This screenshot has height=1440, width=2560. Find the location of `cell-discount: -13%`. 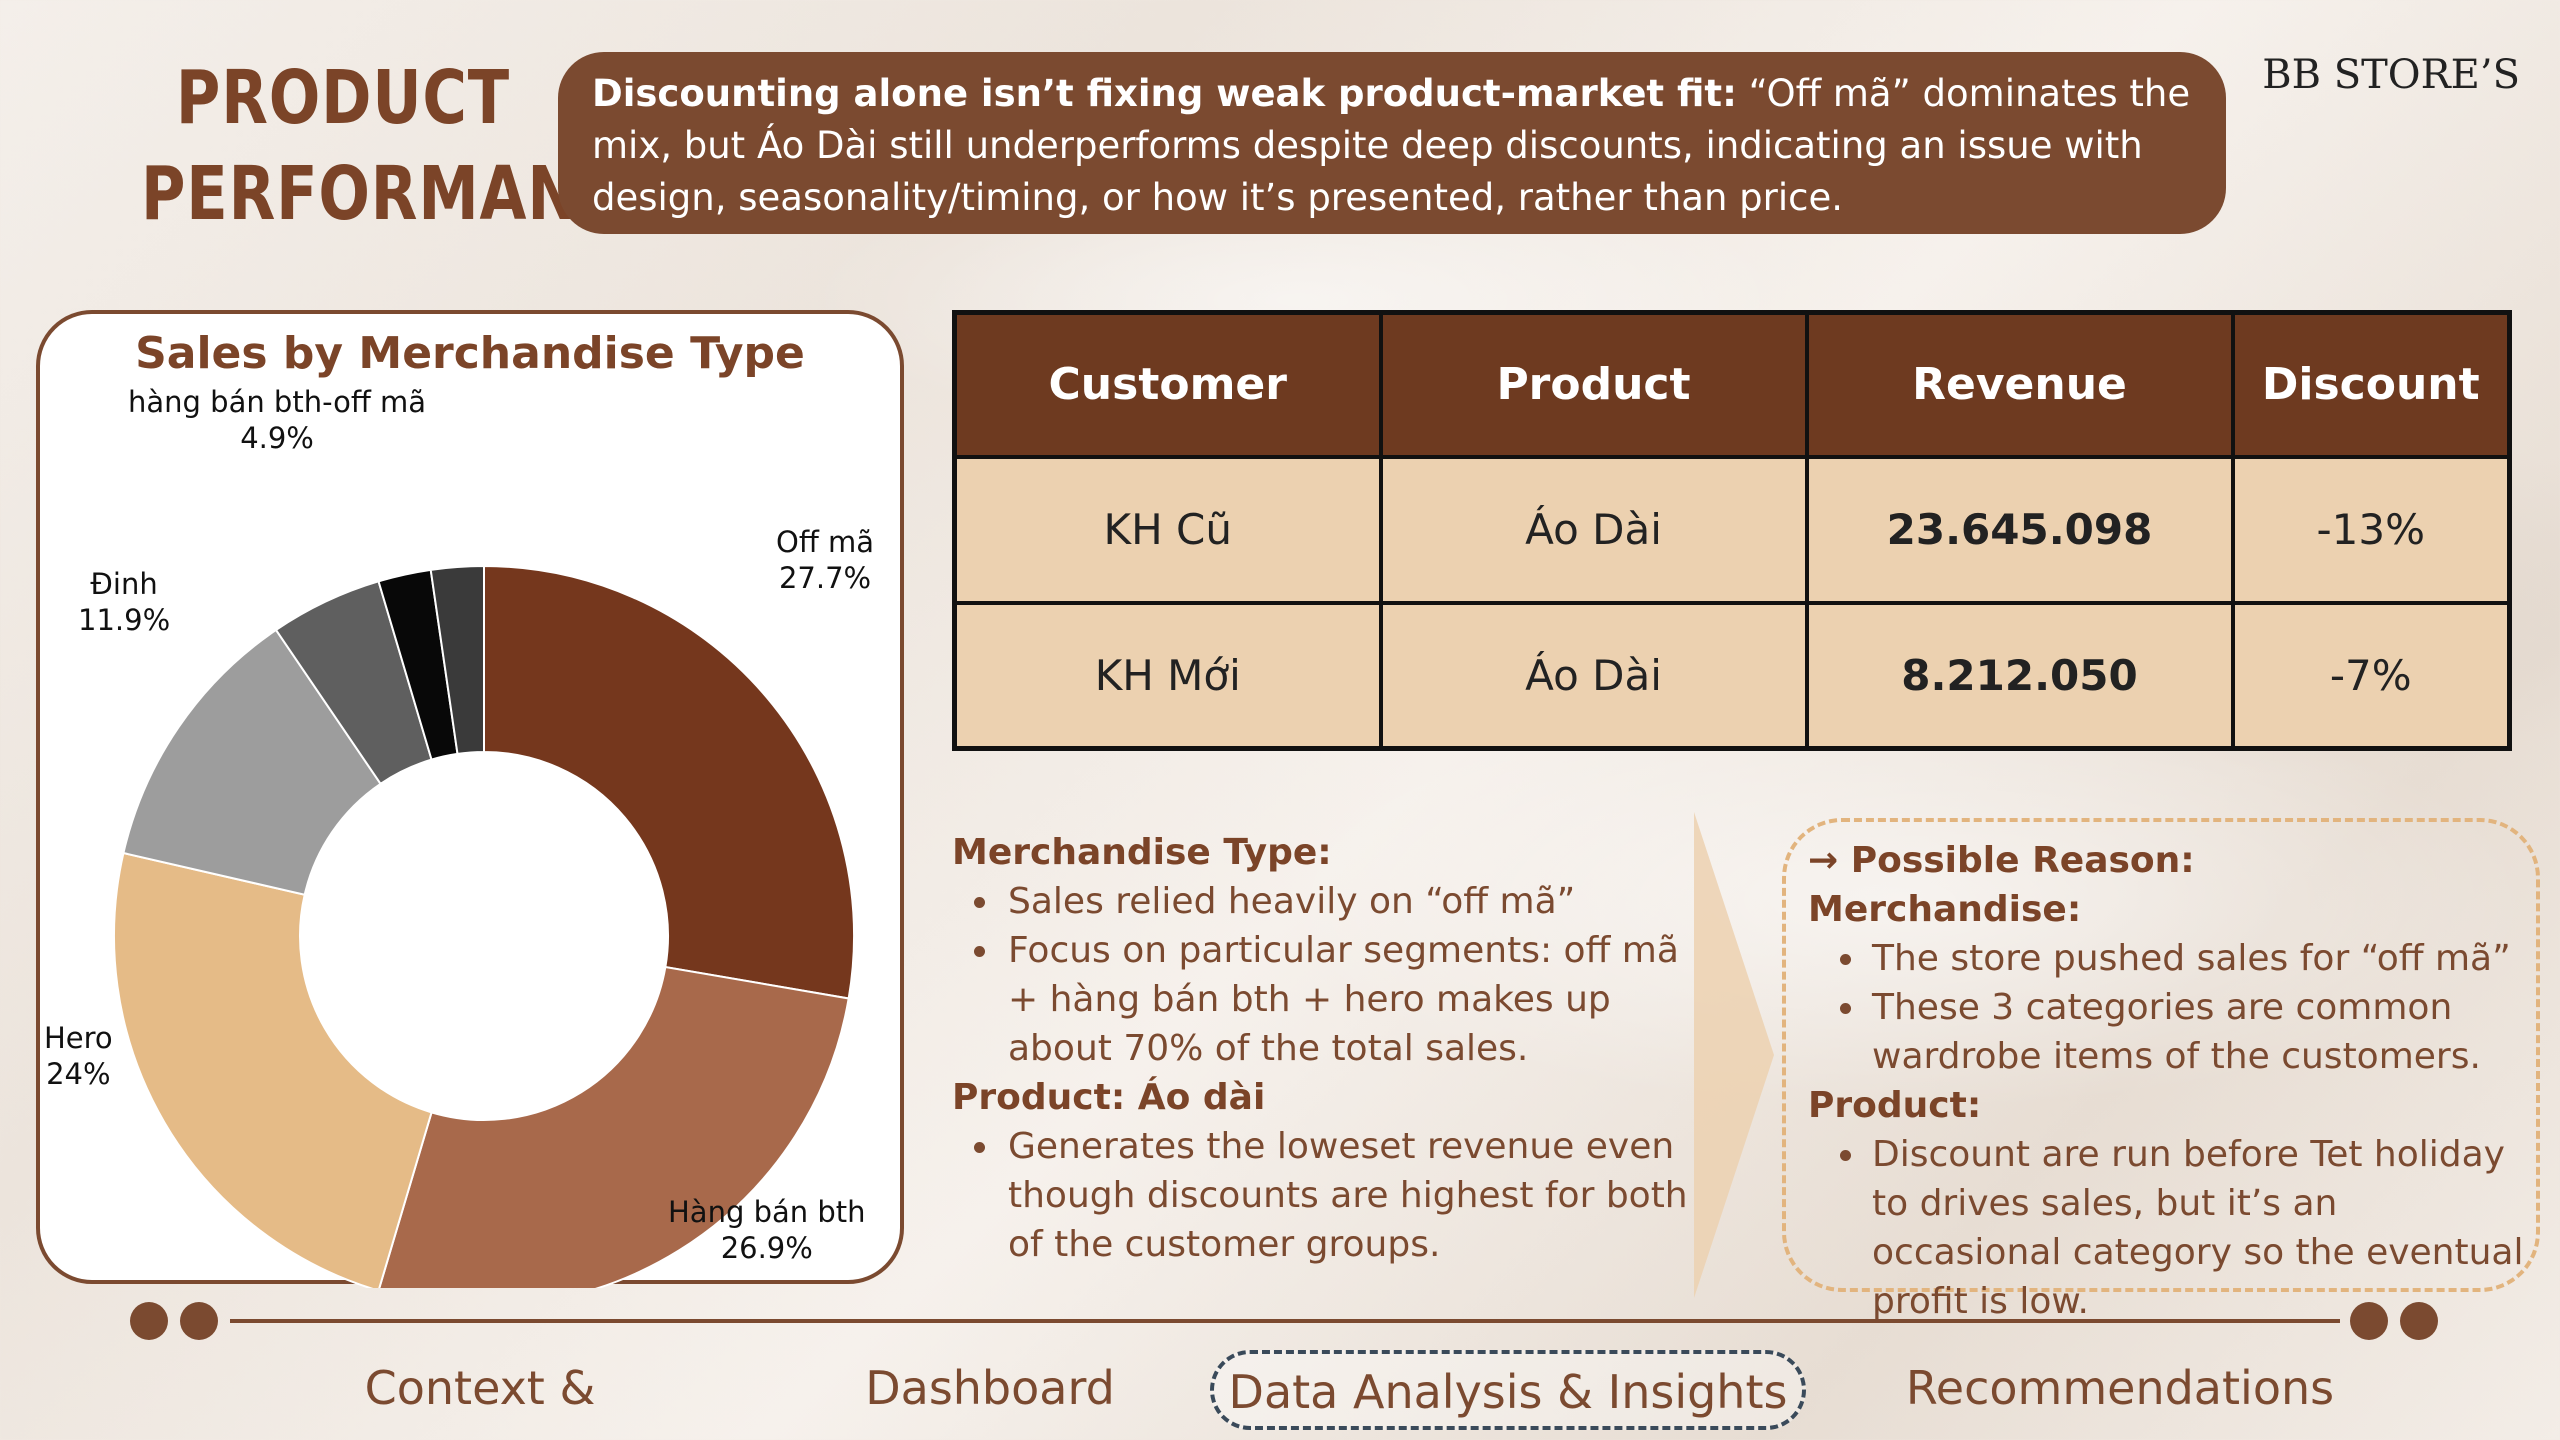

cell-discount: -13% is located at coordinates (2371, 529).